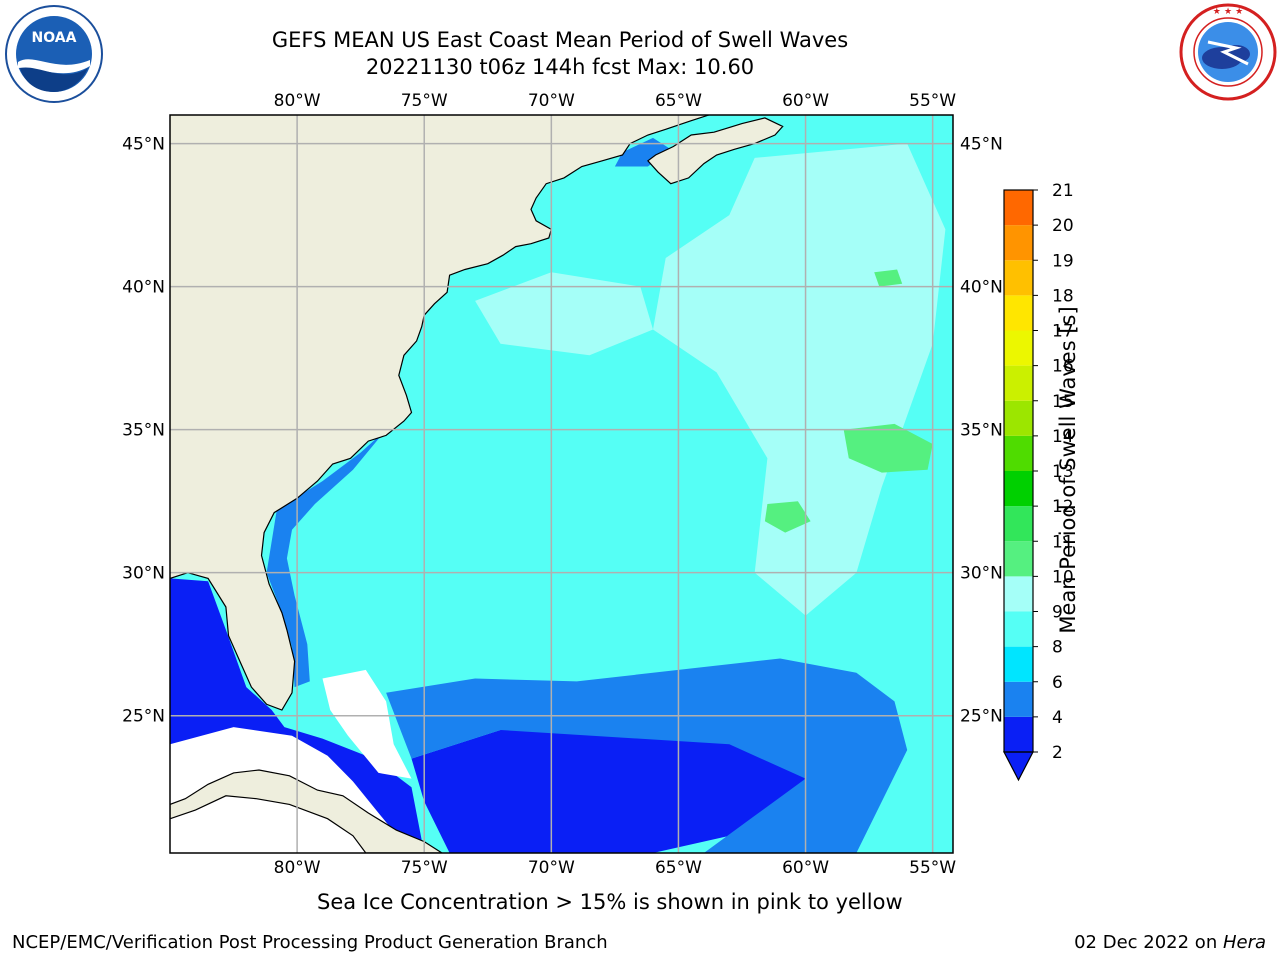 Image resolution: width=1280 pixels, height=960 pixels. I want to click on map-subtitle: 20221130 t06z 144h fcst Max: 10.60, so click(560, 67).